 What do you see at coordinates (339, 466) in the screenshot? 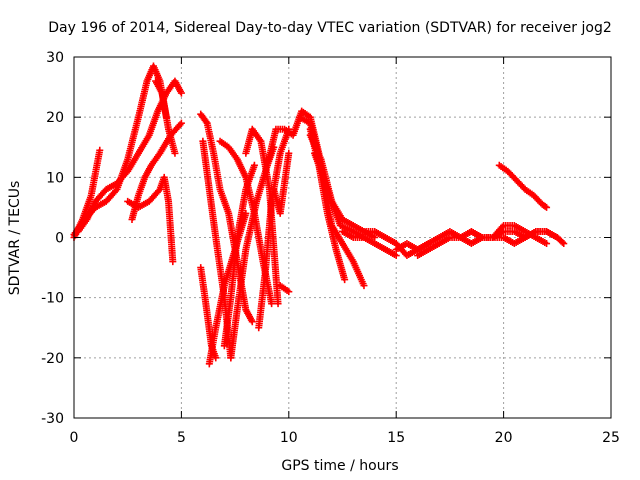
I see `x-axis-label: GPS time / hours` at bounding box center [339, 466].